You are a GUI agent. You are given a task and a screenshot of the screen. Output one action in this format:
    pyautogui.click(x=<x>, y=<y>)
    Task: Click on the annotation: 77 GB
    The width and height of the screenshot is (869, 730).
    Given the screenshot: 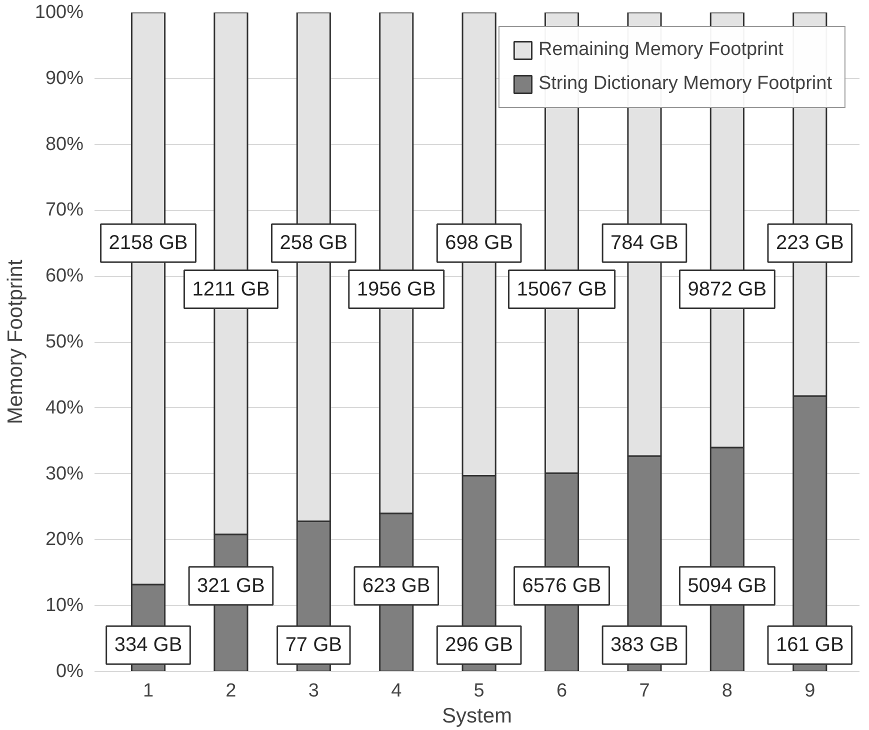 What is the action you would take?
    pyautogui.click(x=313, y=645)
    